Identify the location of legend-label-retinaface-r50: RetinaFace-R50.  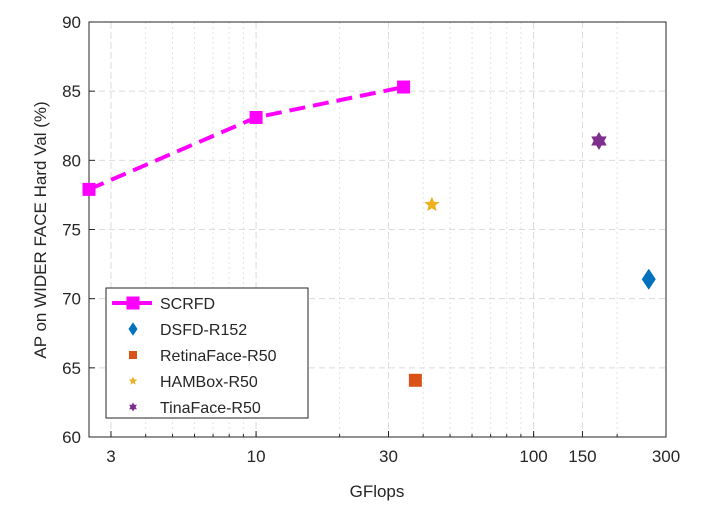
(218, 356).